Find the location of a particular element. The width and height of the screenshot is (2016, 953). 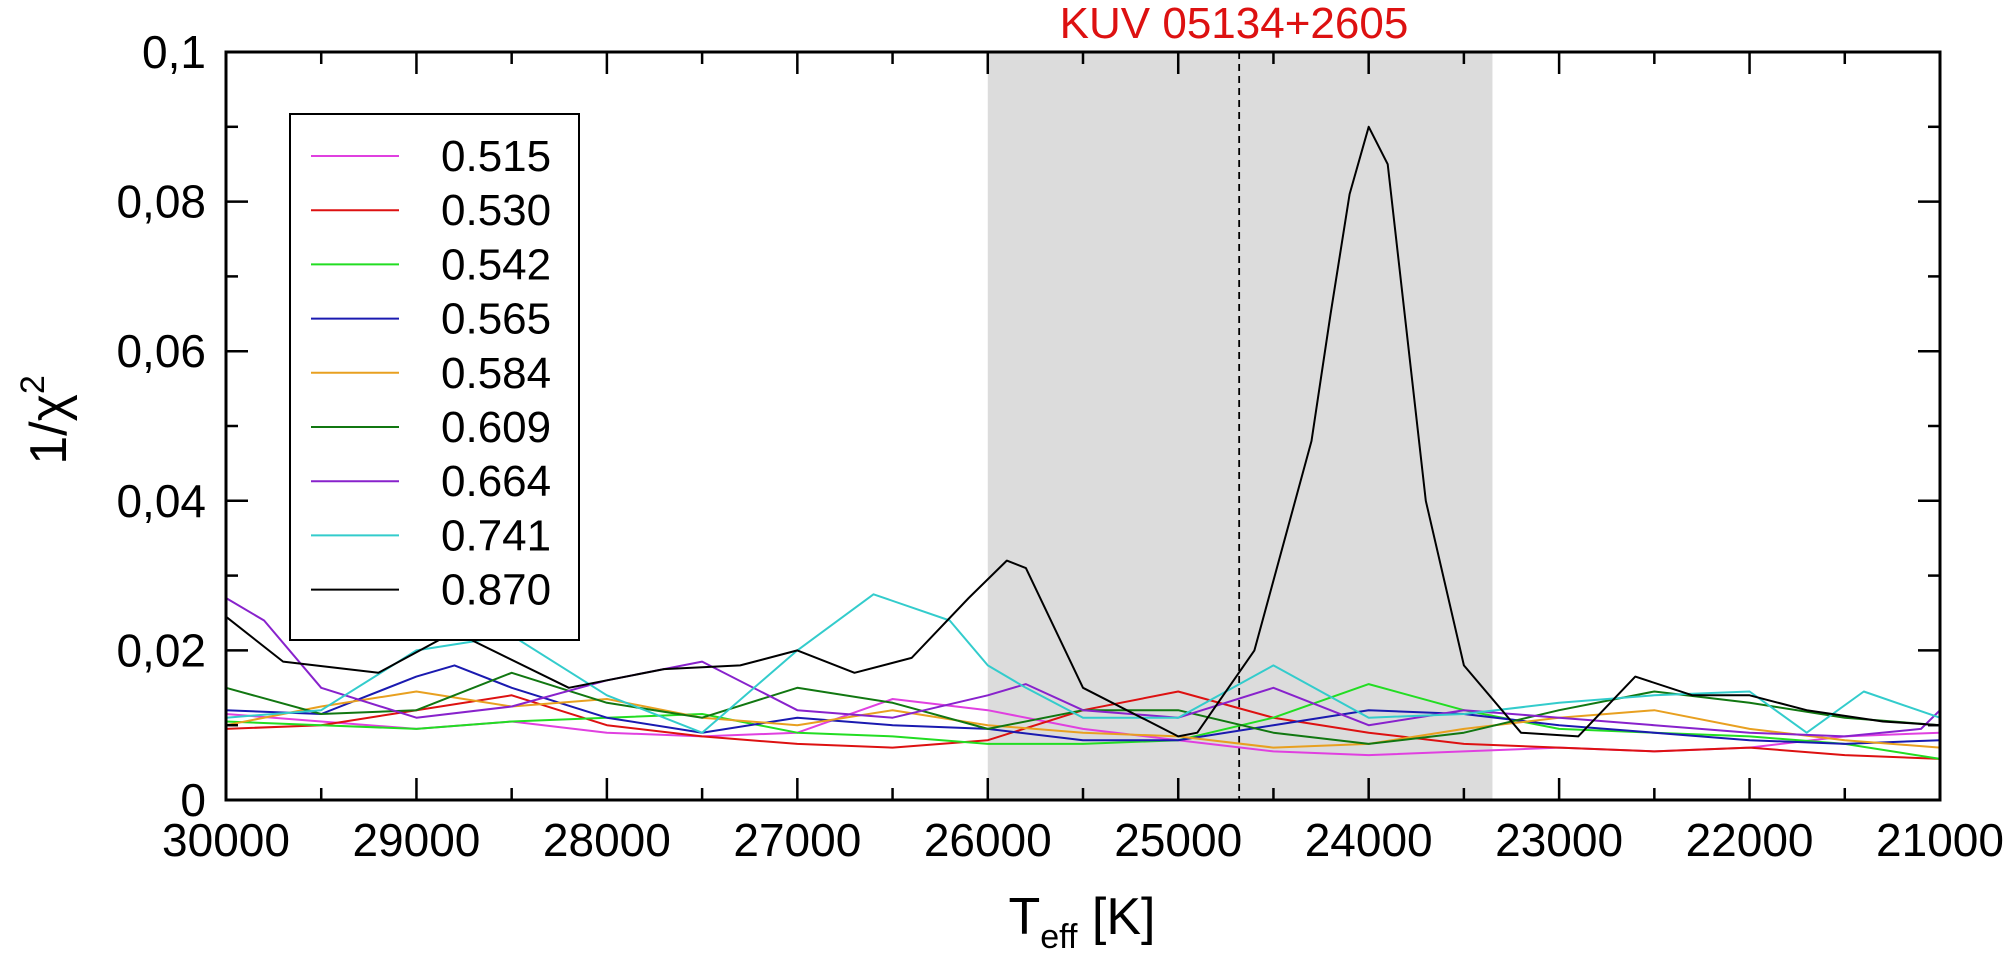

legend-box is located at coordinates (434, 377).